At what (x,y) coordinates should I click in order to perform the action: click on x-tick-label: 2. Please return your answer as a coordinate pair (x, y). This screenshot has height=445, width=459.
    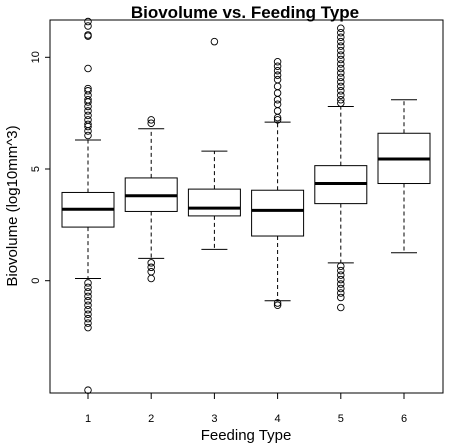
    Looking at the image, I should click on (151, 419).